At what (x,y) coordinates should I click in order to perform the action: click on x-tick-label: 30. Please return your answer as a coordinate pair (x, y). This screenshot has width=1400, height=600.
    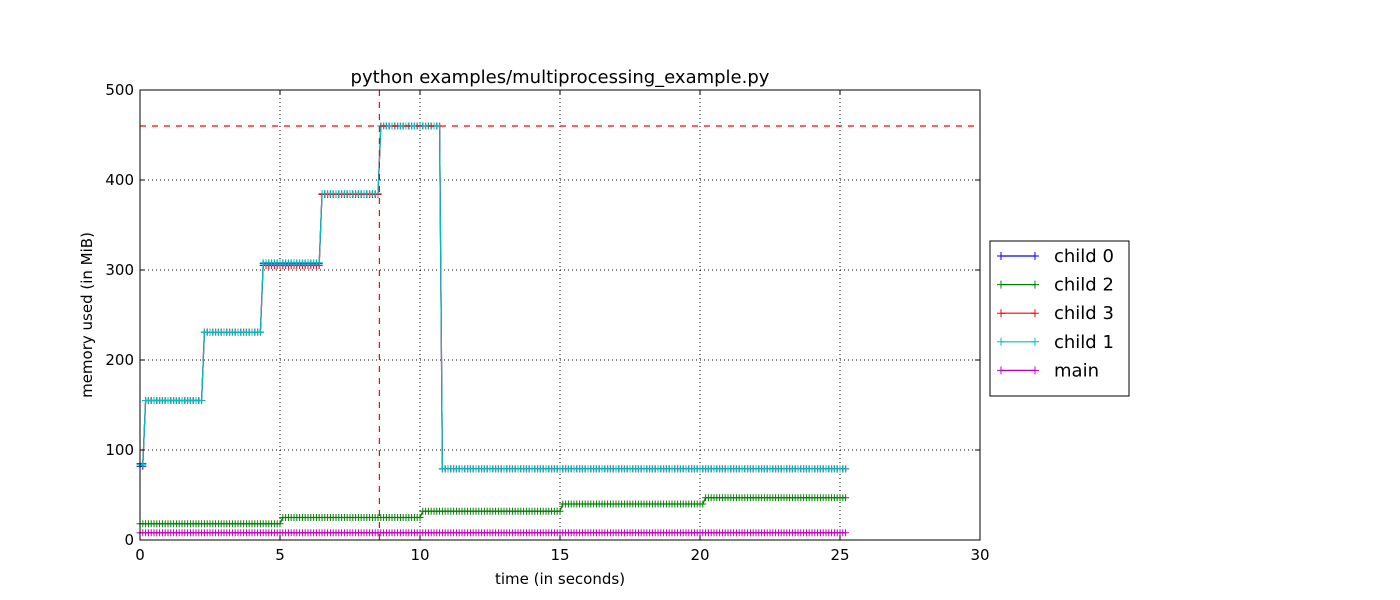
    Looking at the image, I should click on (979, 555).